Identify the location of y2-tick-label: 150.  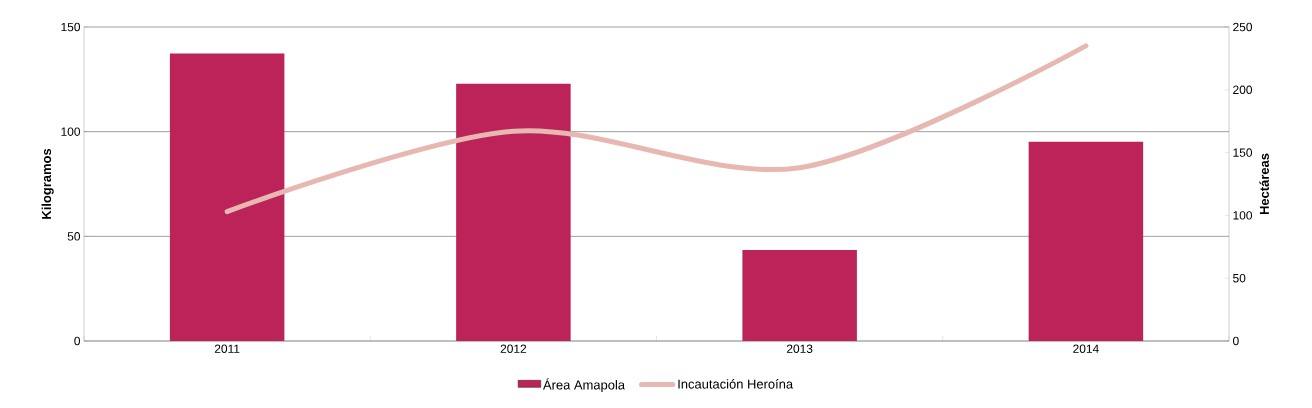
(1243, 152).